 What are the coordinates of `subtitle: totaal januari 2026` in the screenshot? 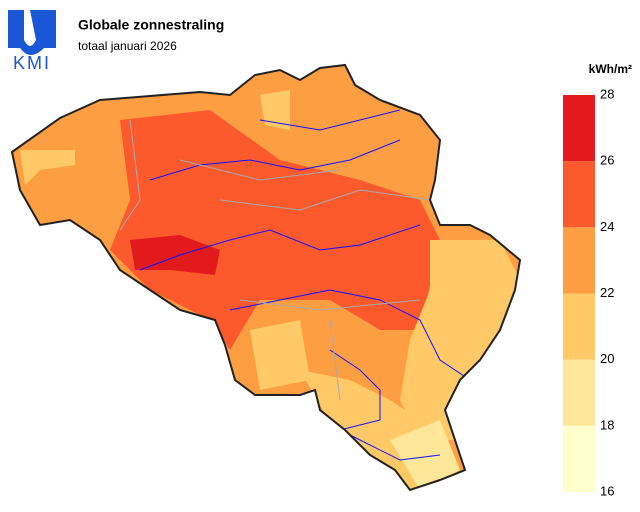 It's located at (127, 46).